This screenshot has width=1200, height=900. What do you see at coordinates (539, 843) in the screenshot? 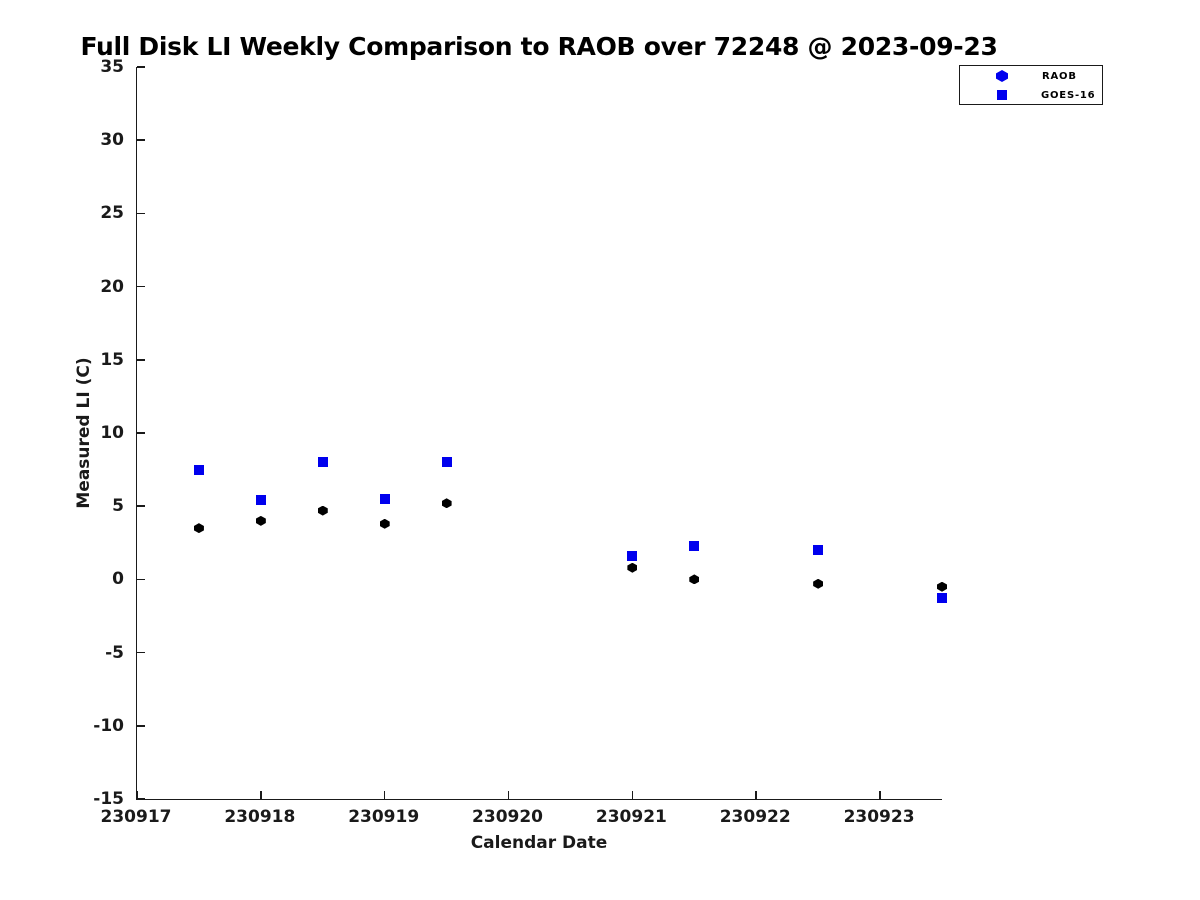
I see `x-axis-label: Calendar Date` at bounding box center [539, 843].